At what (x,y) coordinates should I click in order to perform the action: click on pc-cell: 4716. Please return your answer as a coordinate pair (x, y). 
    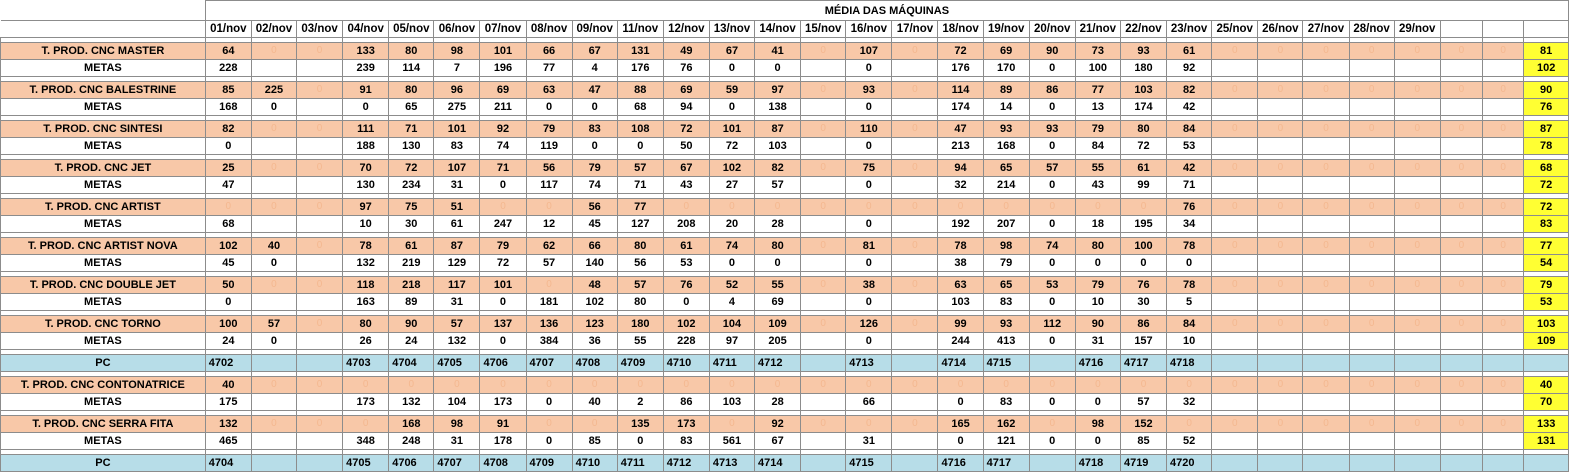
    Looking at the image, I should click on (960, 463).